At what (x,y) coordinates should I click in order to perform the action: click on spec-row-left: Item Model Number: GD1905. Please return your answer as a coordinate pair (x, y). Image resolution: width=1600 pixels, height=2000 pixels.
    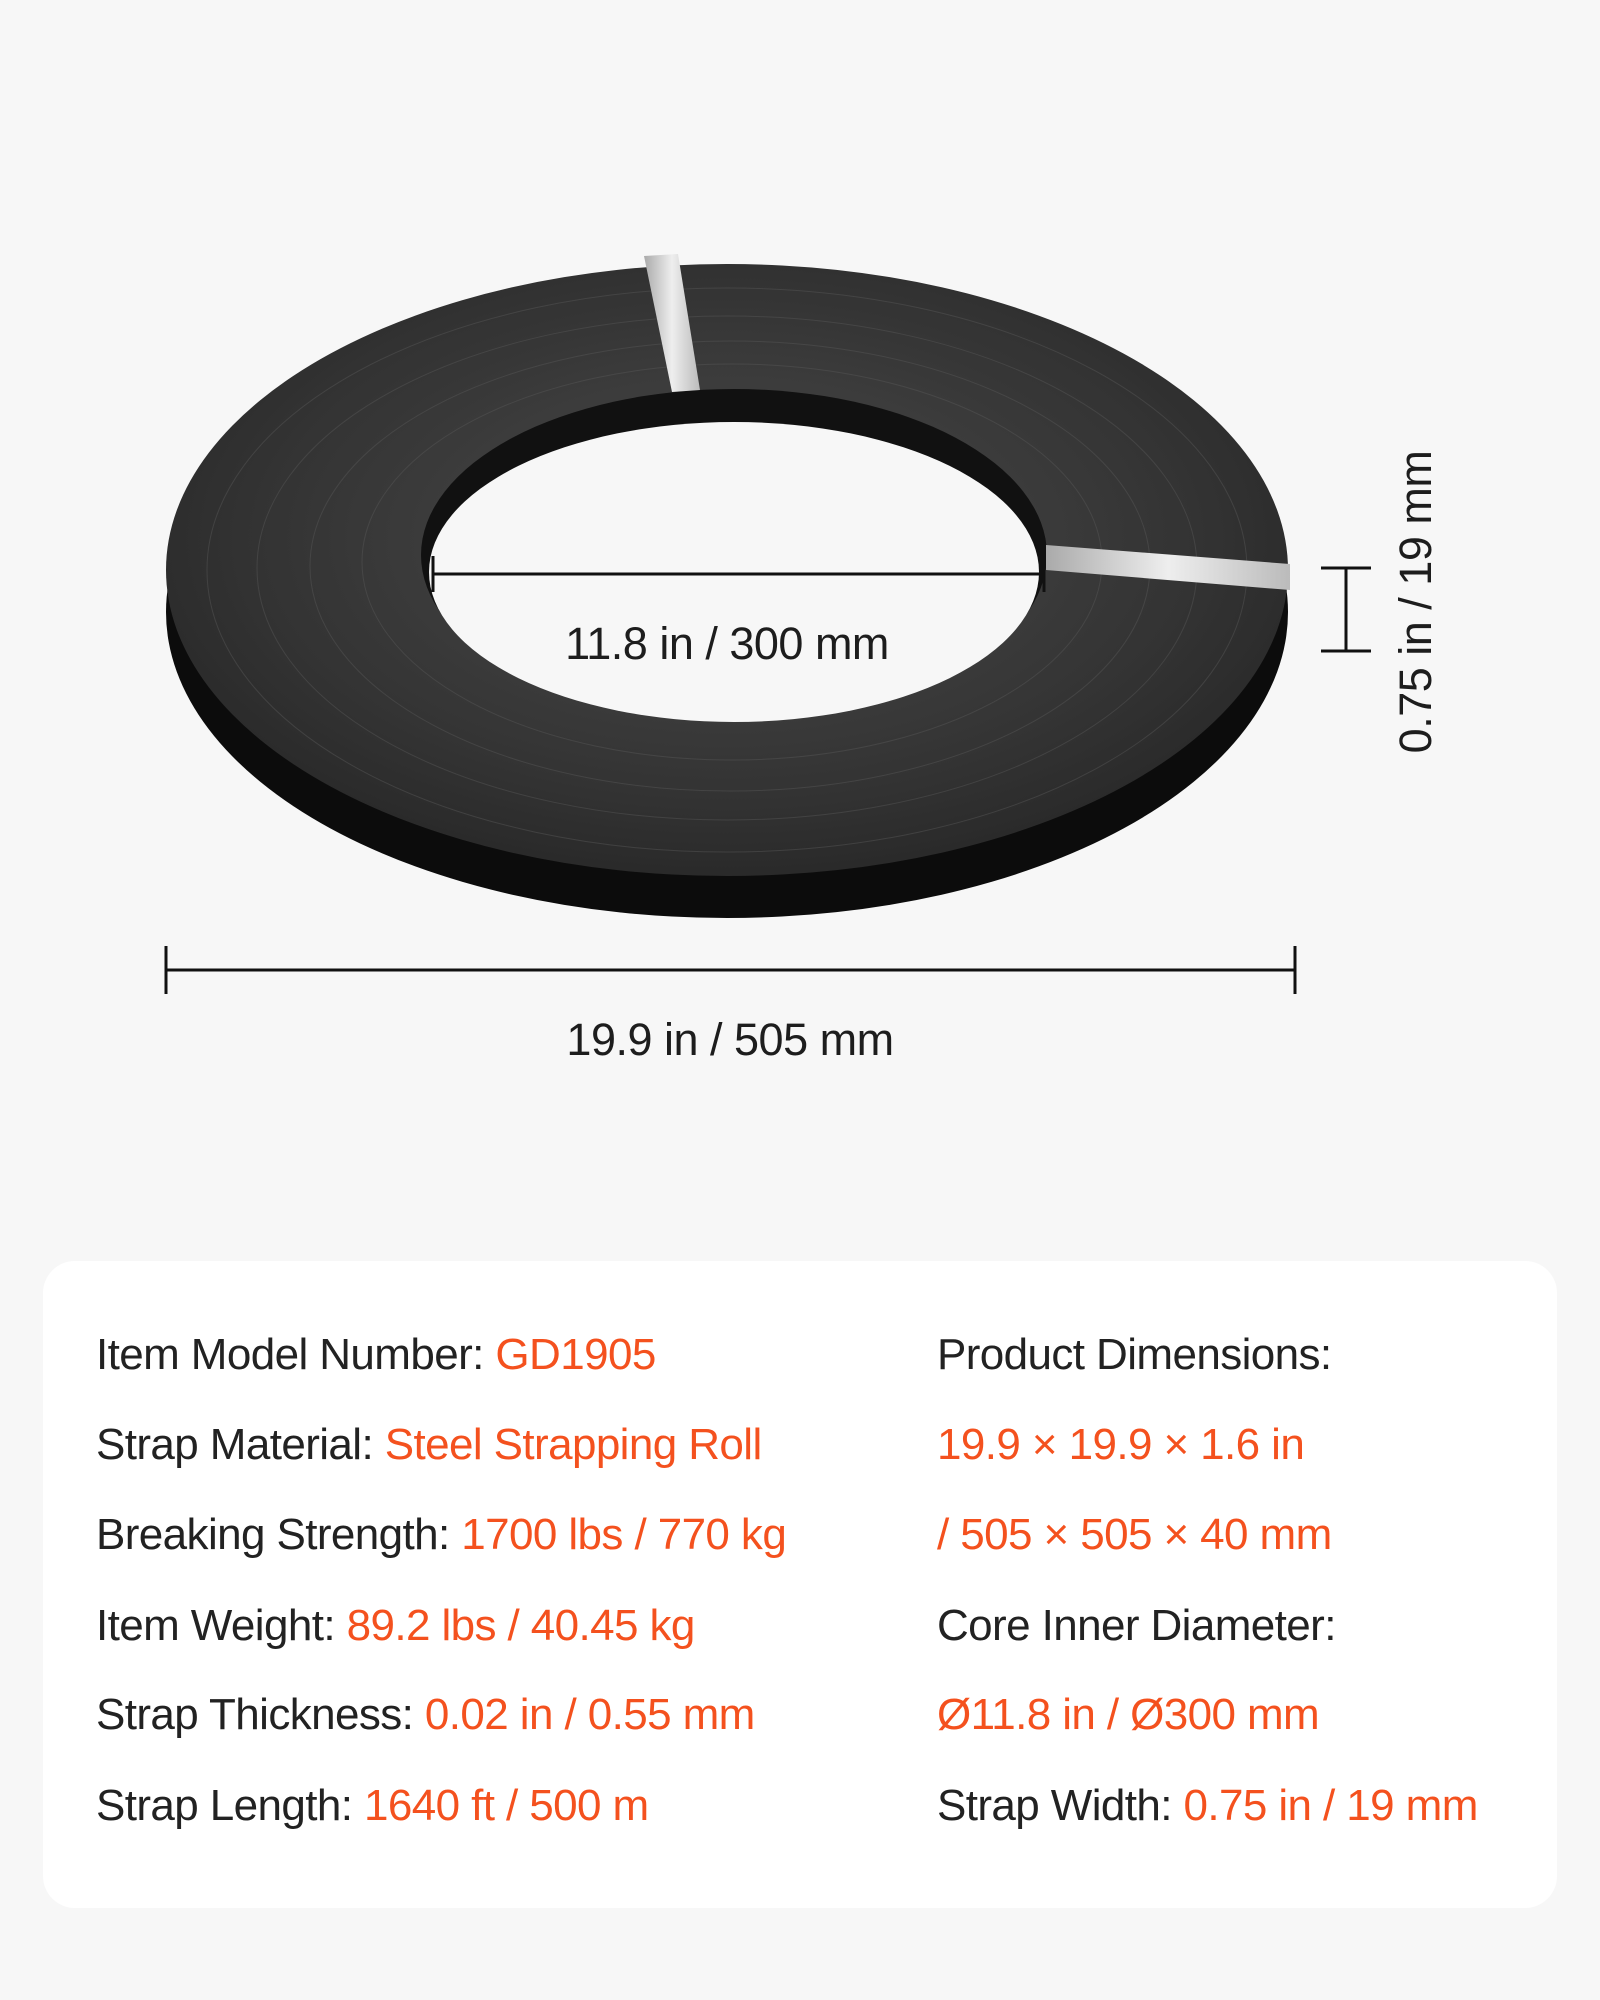
    Looking at the image, I should click on (376, 1355).